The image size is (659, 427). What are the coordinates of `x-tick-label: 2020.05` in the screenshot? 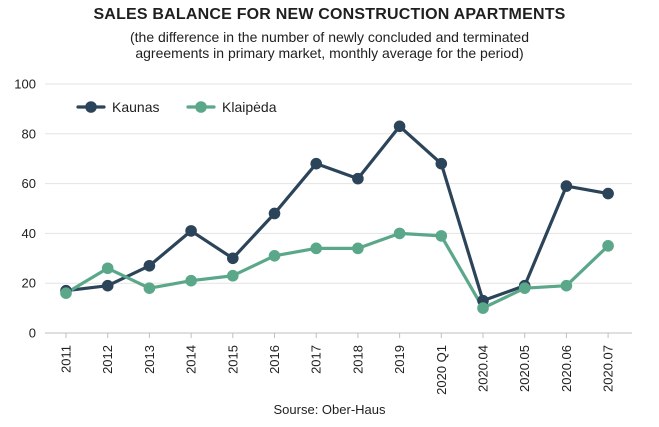 It's located at (524, 368).